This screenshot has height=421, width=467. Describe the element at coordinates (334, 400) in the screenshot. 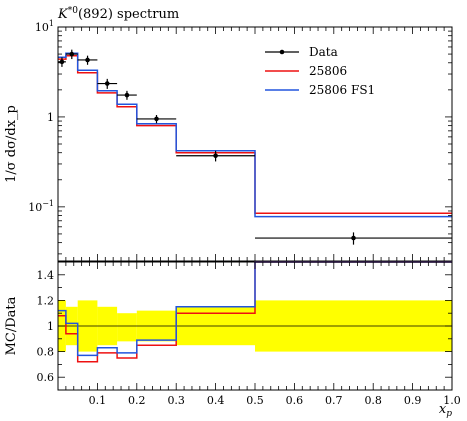

I see `x-tick-label: 0.7` at that location.